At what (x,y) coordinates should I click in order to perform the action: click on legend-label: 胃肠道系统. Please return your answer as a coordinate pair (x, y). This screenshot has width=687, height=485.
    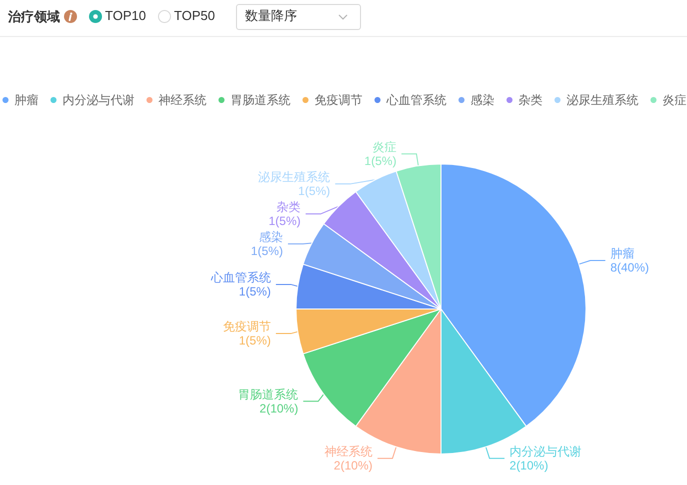
    Looking at the image, I should click on (260, 100).